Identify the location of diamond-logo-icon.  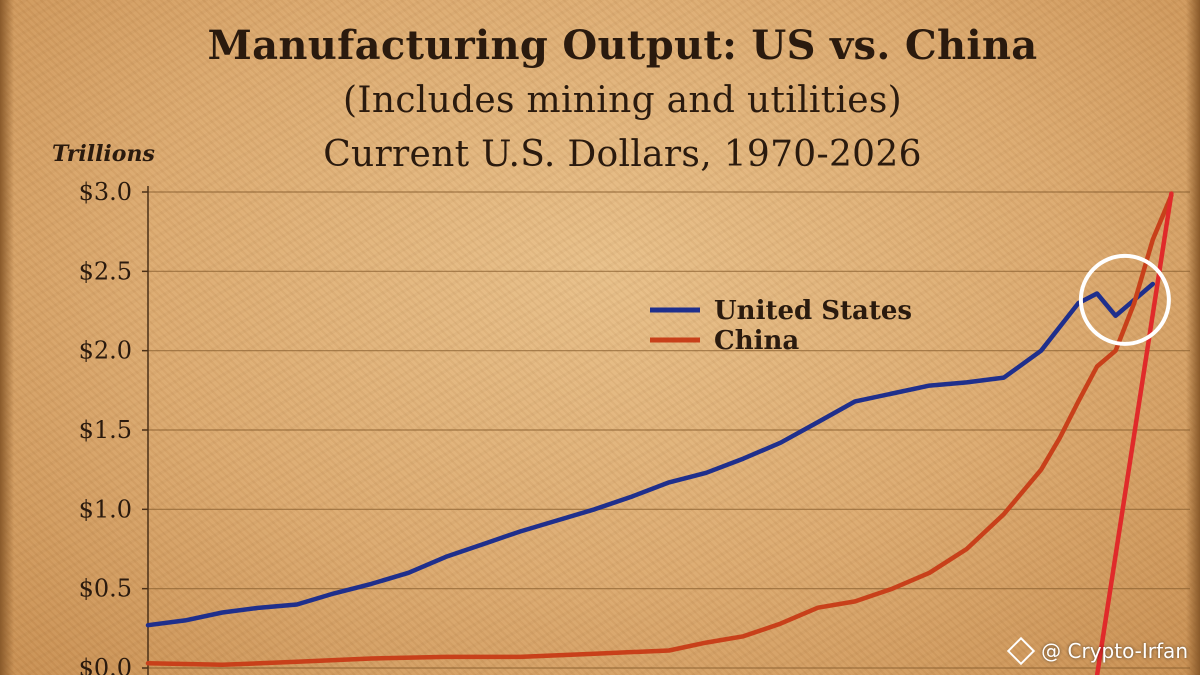
(1021, 651).